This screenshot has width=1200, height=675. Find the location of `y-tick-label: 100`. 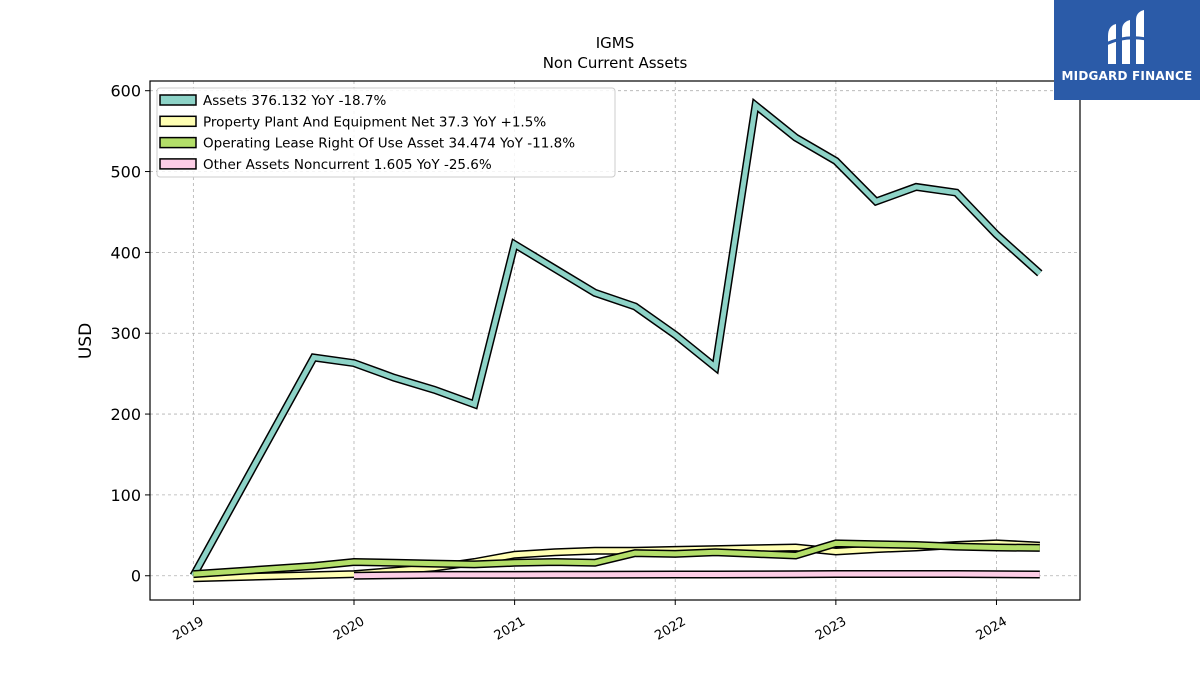

y-tick-label: 100 is located at coordinates (125, 495).